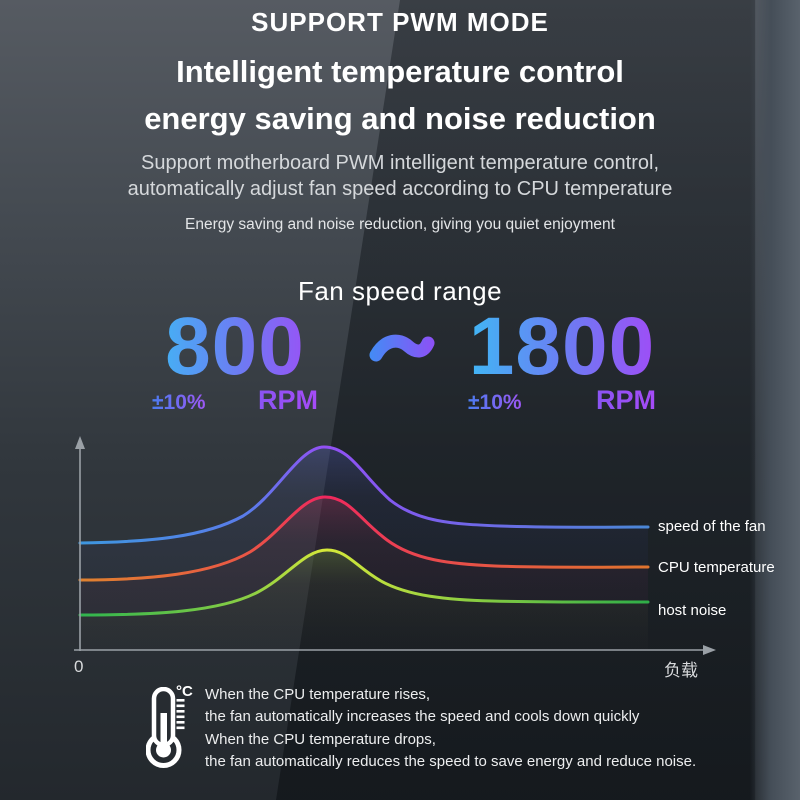 This screenshot has height=800, width=800. I want to click on legend-host-noise: host noise, so click(692, 610).